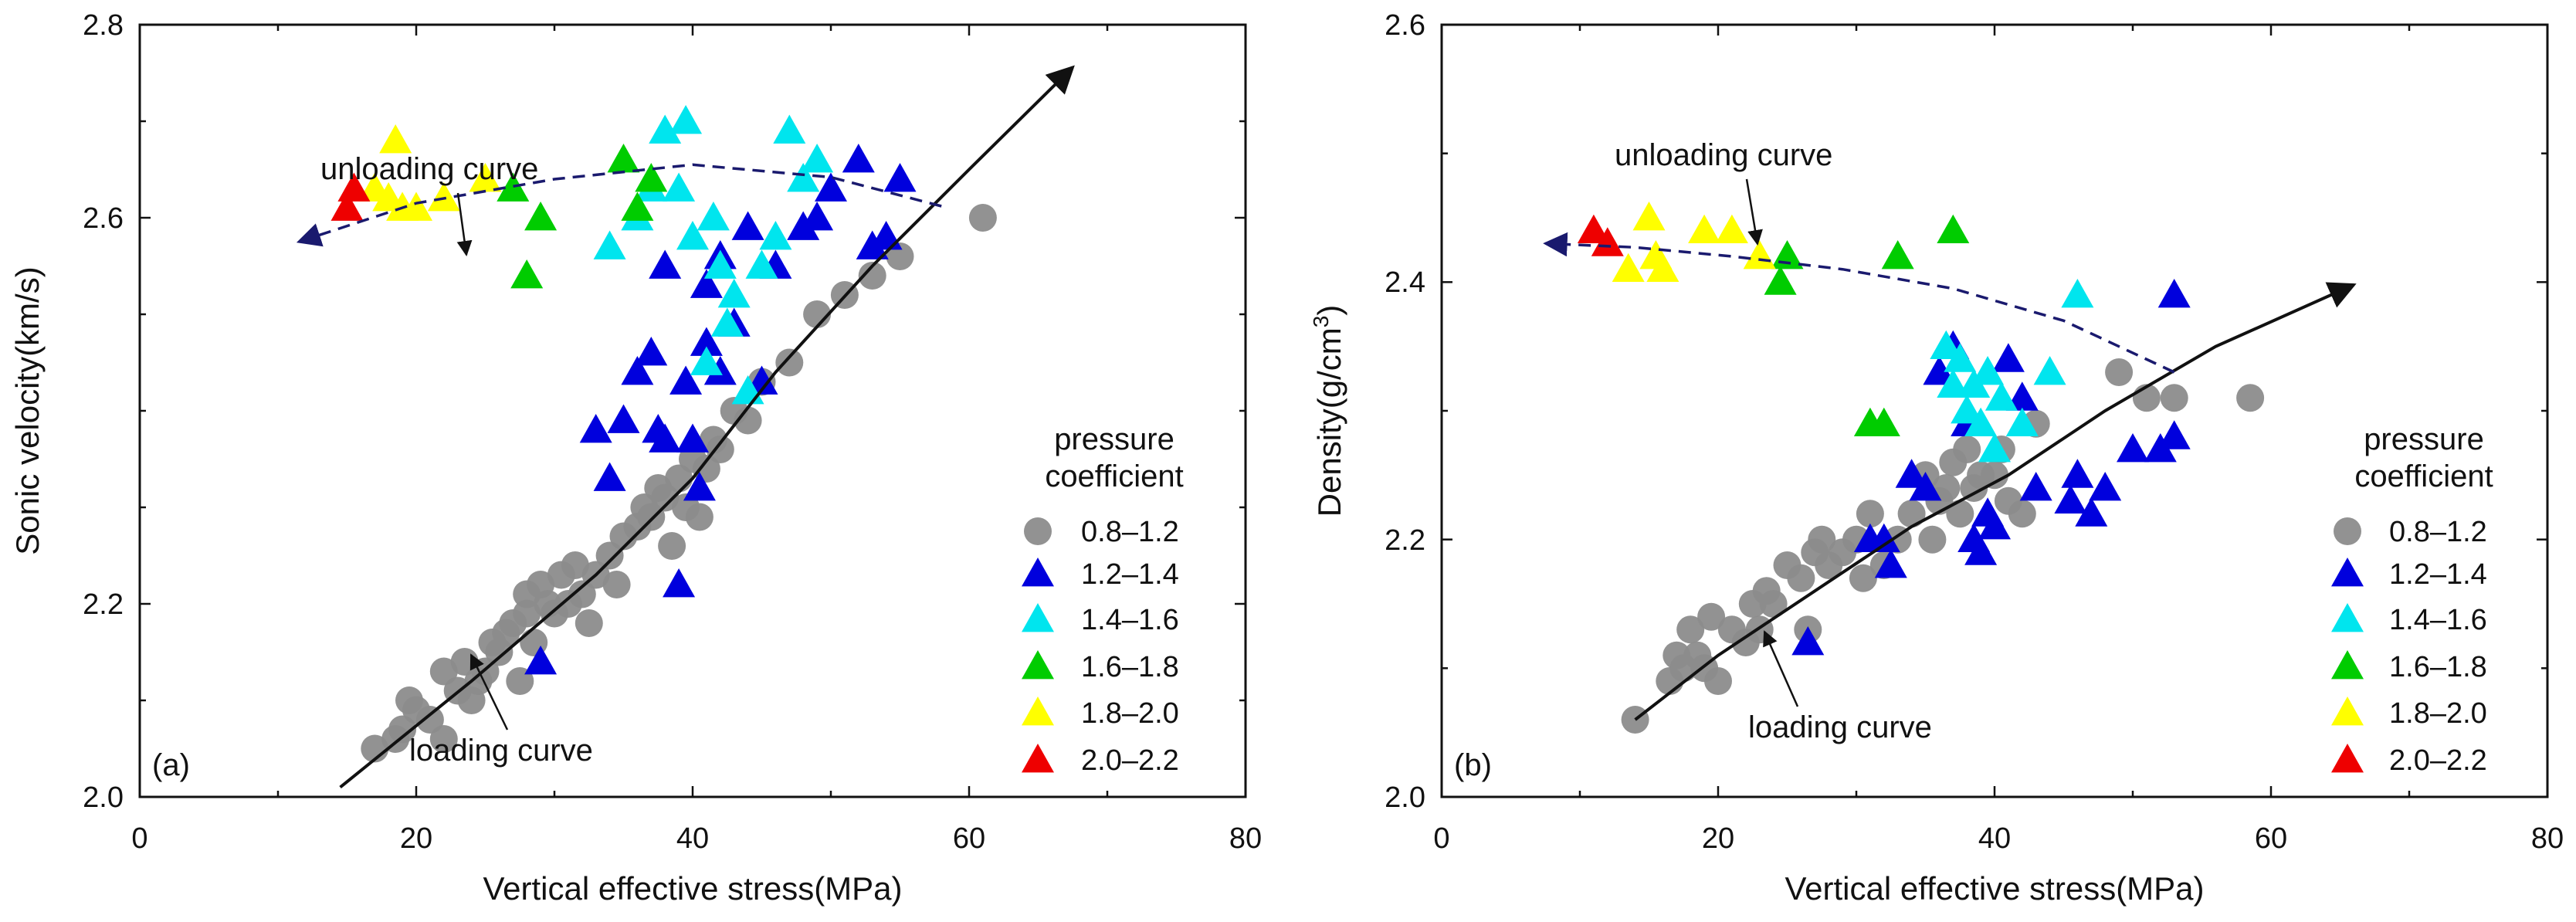 This screenshot has width=2576, height=922. Describe the element at coordinates (1114, 439) in the screenshot. I see `legend-title: pressure` at that location.